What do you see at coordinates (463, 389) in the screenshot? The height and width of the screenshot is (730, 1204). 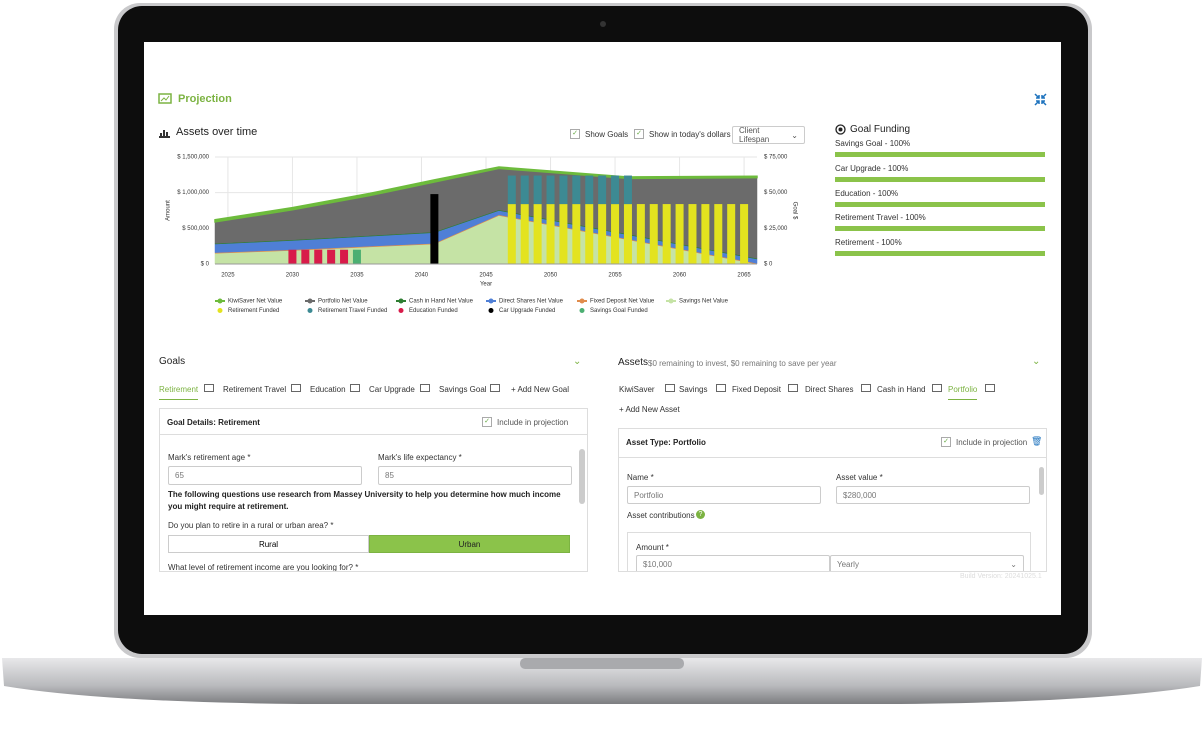 I see `tab: Savings Goal` at bounding box center [463, 389].